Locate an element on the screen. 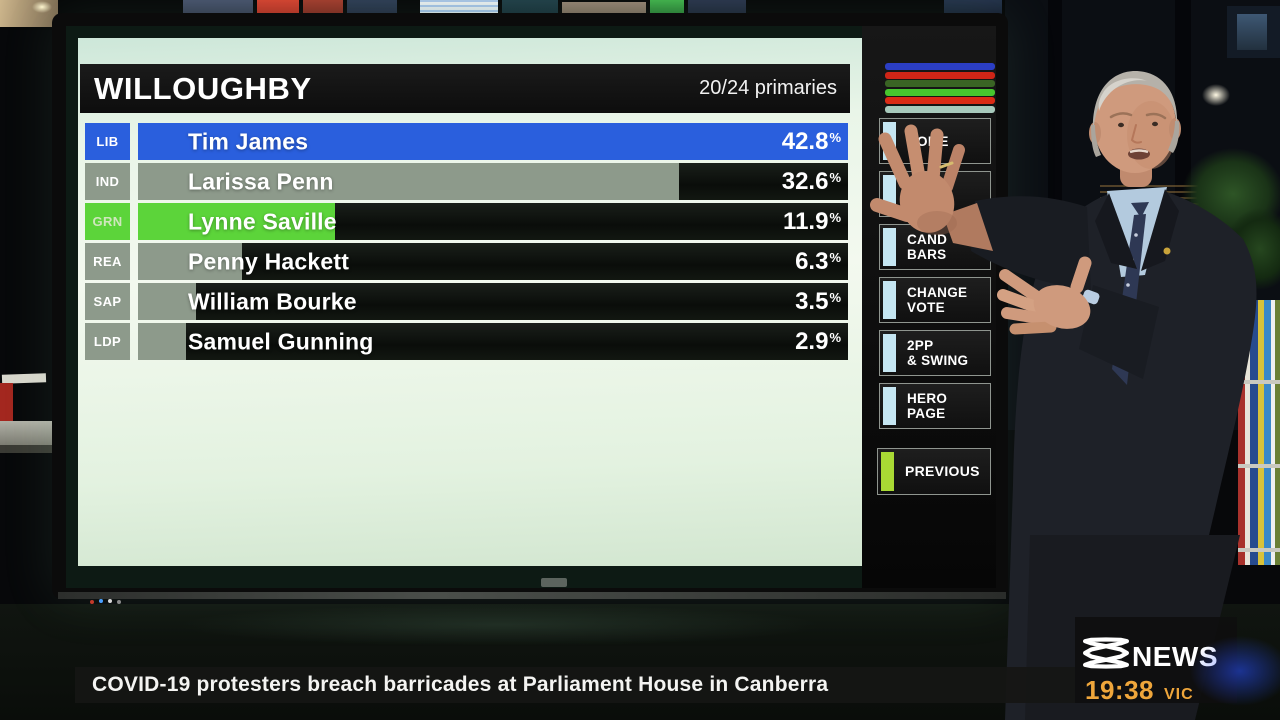 The height and width of the screenshot is (720, 1280). vote-percent: 42.8% is located at coordinates (811, 141).